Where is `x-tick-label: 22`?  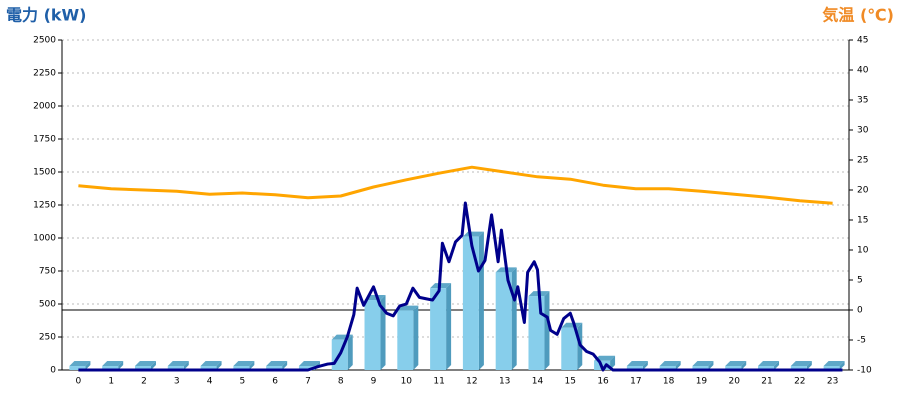
x-tick-label: 22 is located at coordinates (799, 382).